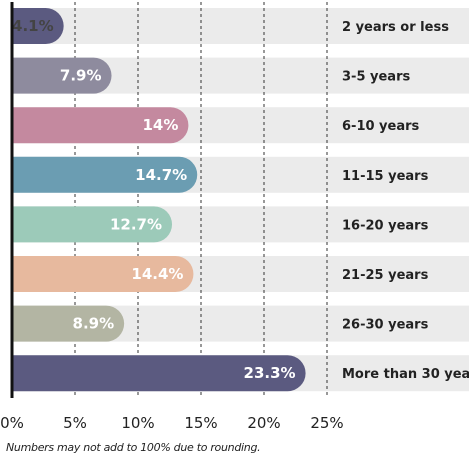 This screenshot has height=460, width=469. What do you see at coordinates (385, 225) in the screenshot?
I see `category-label: 16-20 years` at bounding box center [385, 225].